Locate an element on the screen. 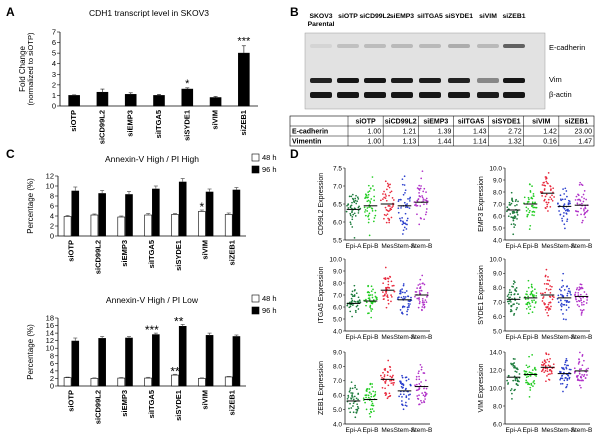  y-tick-label: 2 is located at coordinates (52, 226).